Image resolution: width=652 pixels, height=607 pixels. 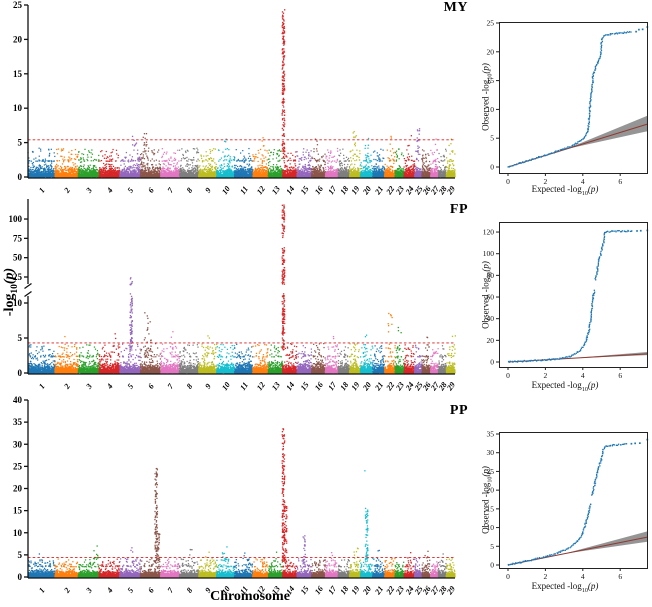 I want to click on shared-y-axis-label: -log10(p), so click(x=11, y=292).